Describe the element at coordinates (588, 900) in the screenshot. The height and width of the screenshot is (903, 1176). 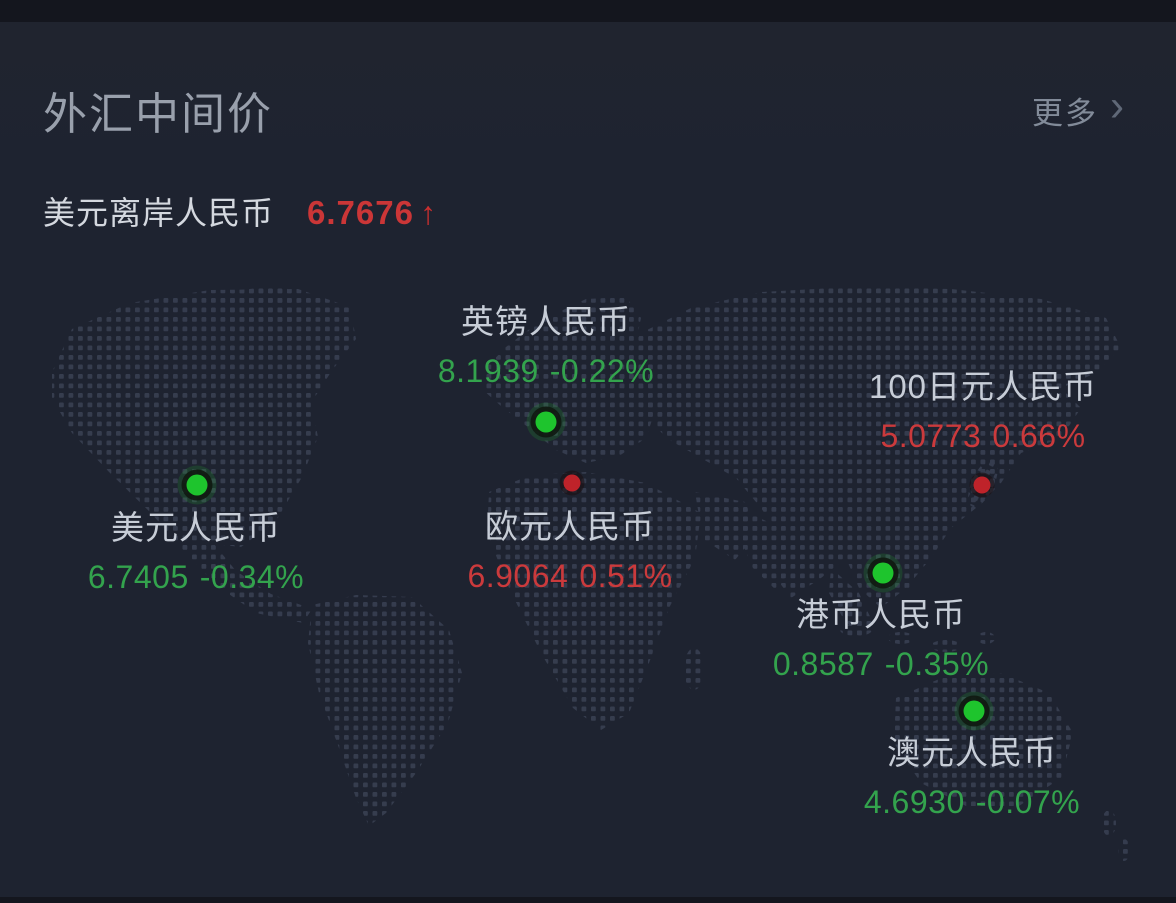
I see `page-background-bottom` at that location.